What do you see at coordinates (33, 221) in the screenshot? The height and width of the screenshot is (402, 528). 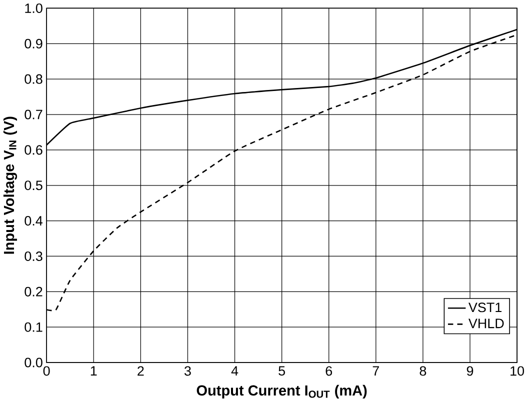 I see `y-tick-label: 0.4` at bounding box center [33, 221].